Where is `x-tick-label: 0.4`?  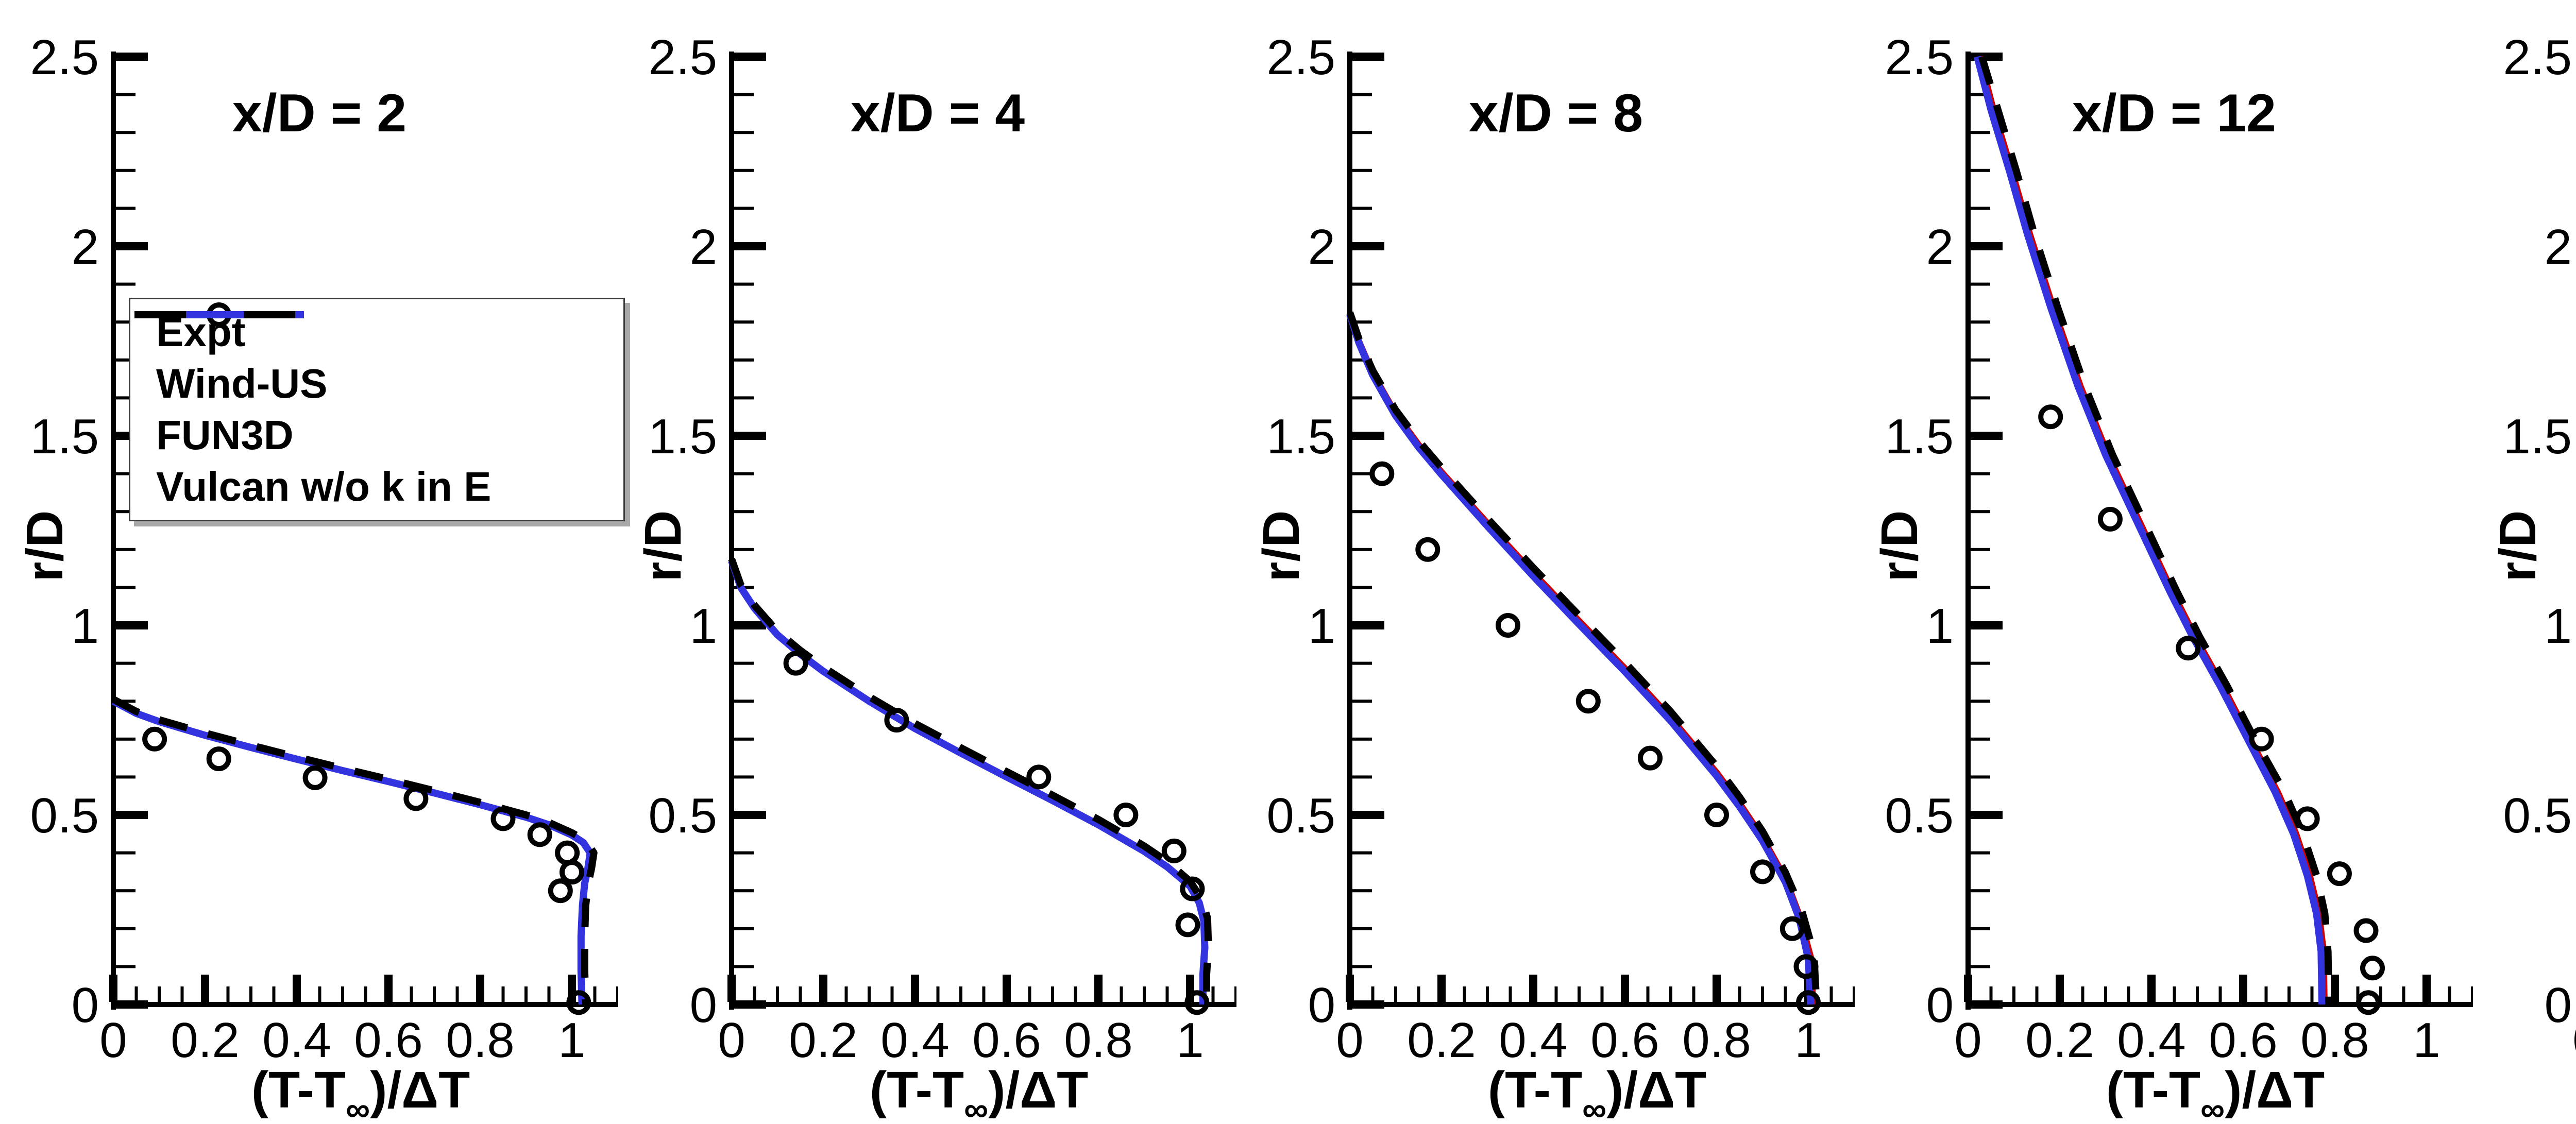 x-tick-label: 0.4 is located at coordinates (1533, 1040).